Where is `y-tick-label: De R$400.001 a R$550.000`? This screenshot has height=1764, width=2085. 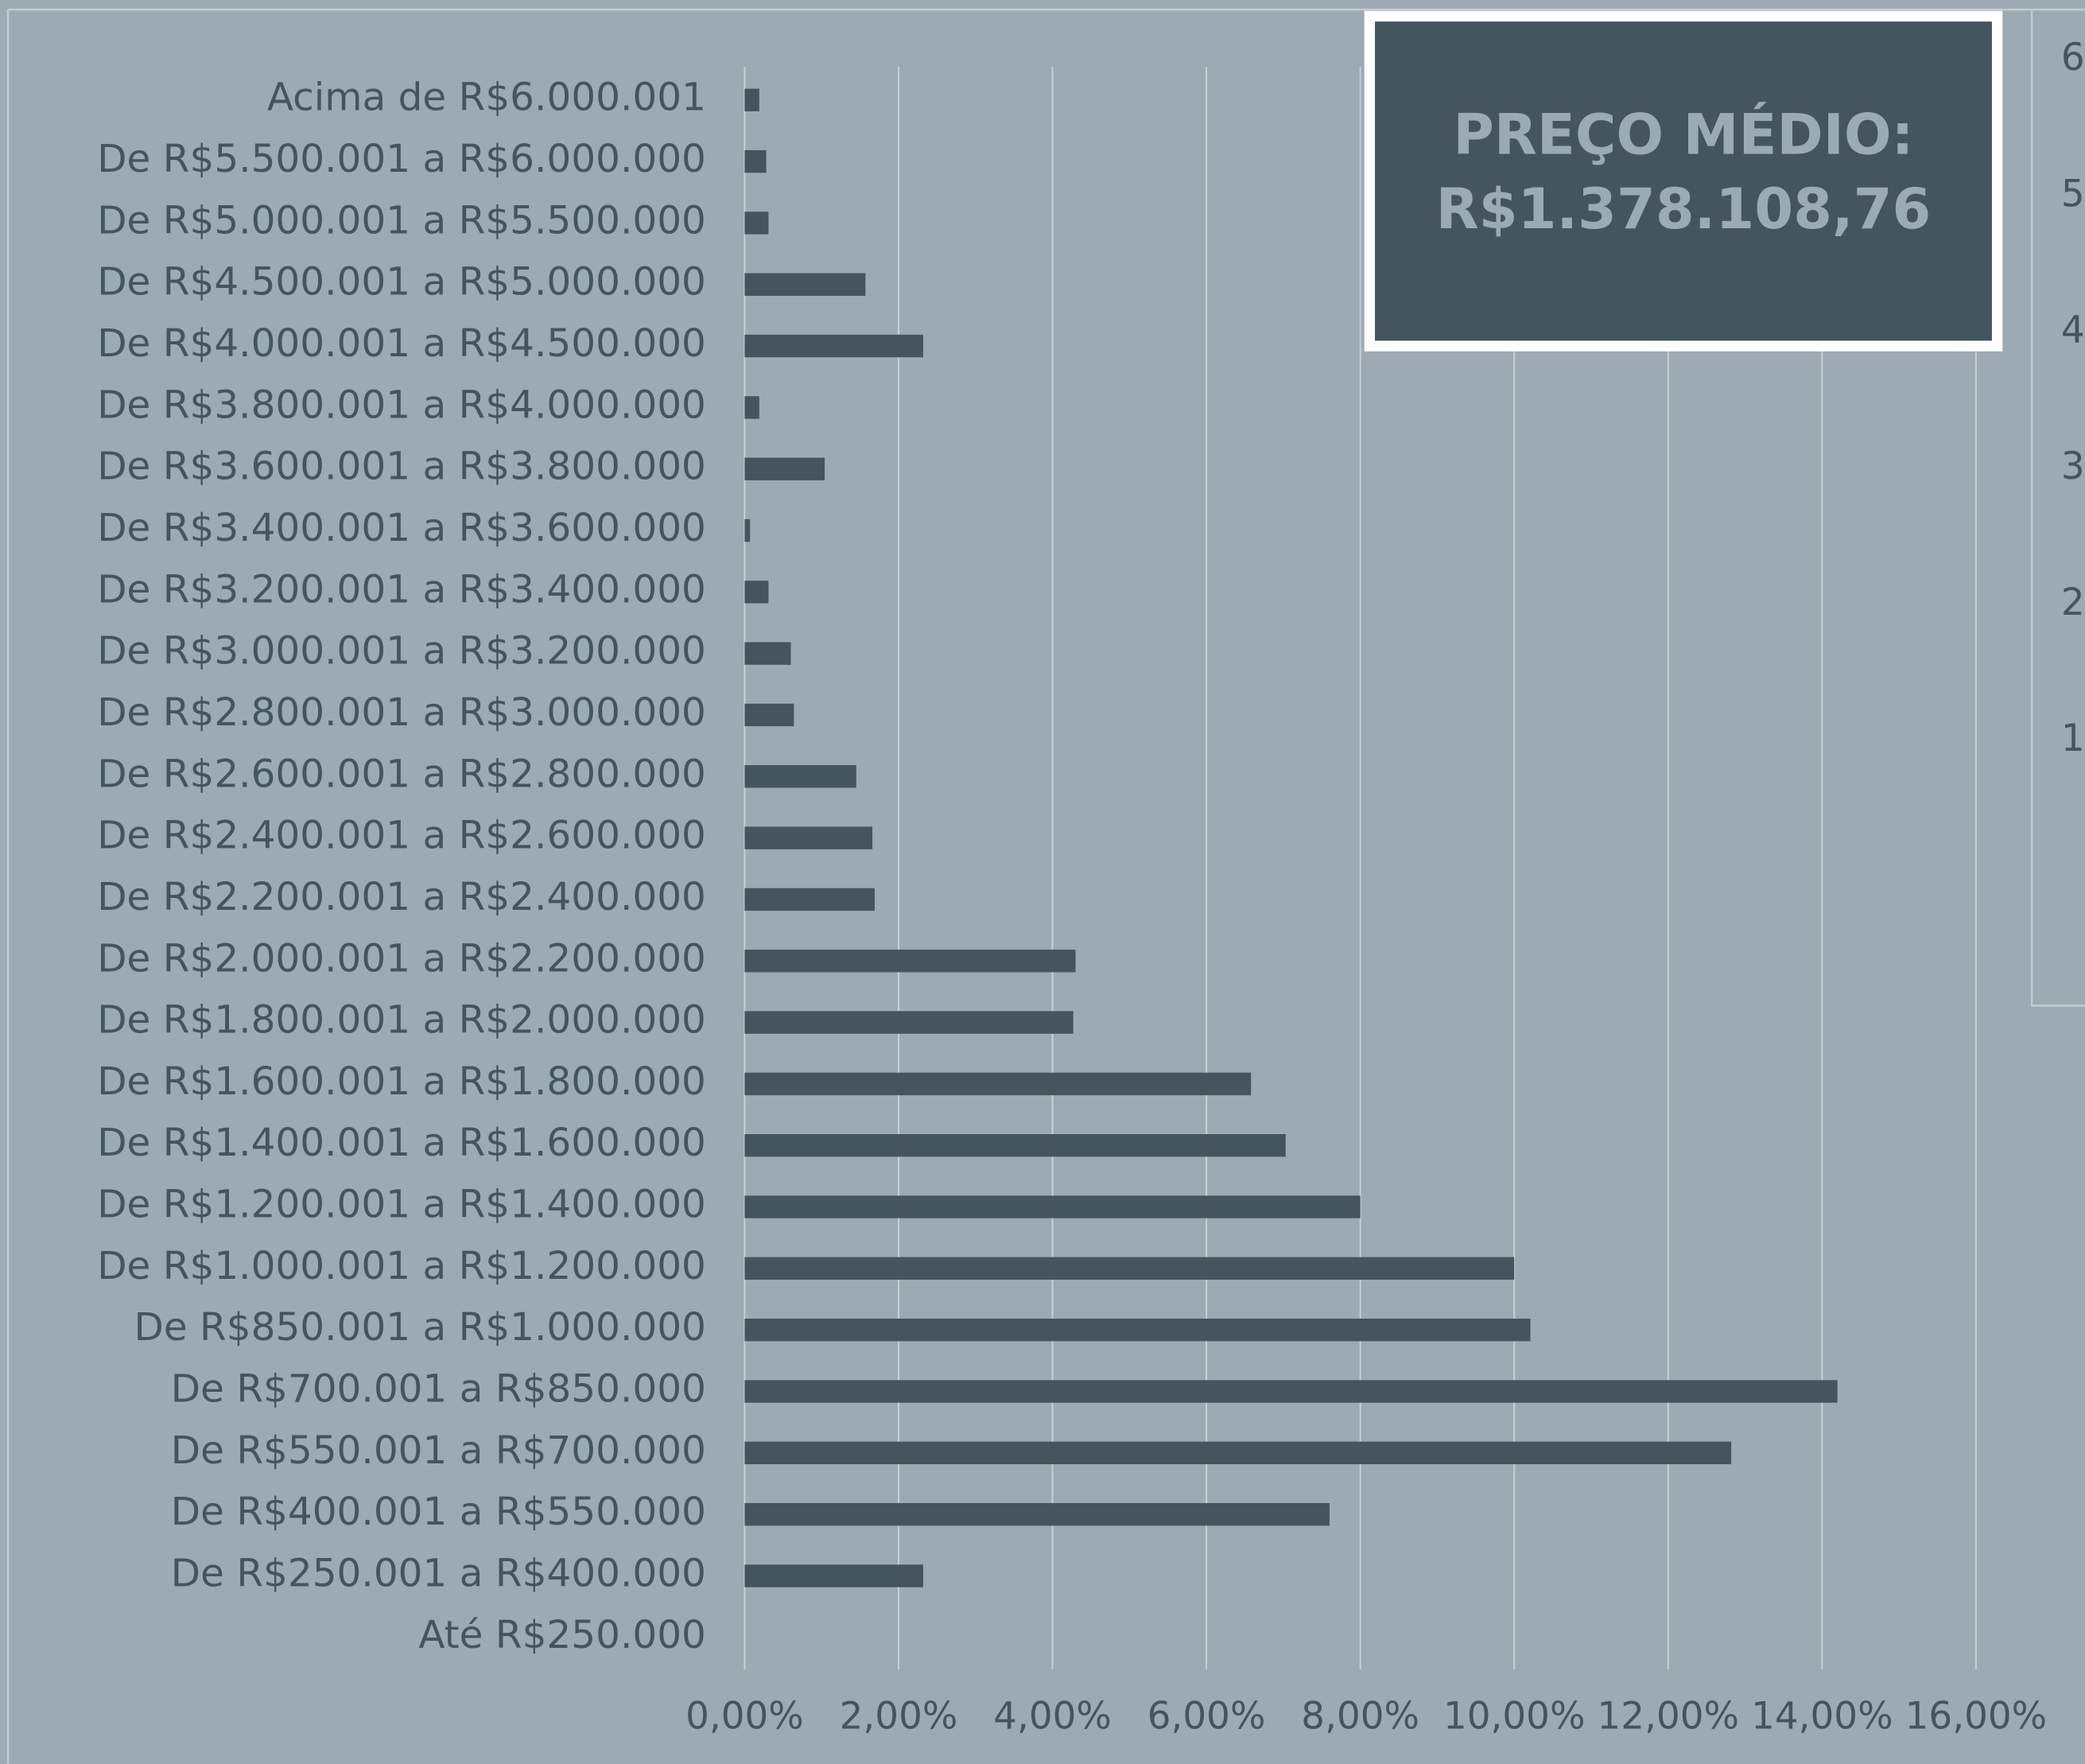
y-tick-label: De R$400.001 a R$550.000 is located at coordinates (439, 1512).